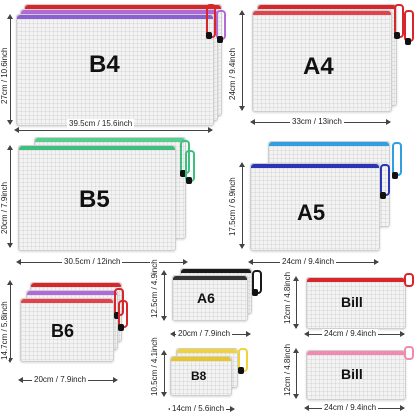 The height and width of the screenshot is (414, 416). I want to click on a5-bag-front: A5, so click(315, 207).